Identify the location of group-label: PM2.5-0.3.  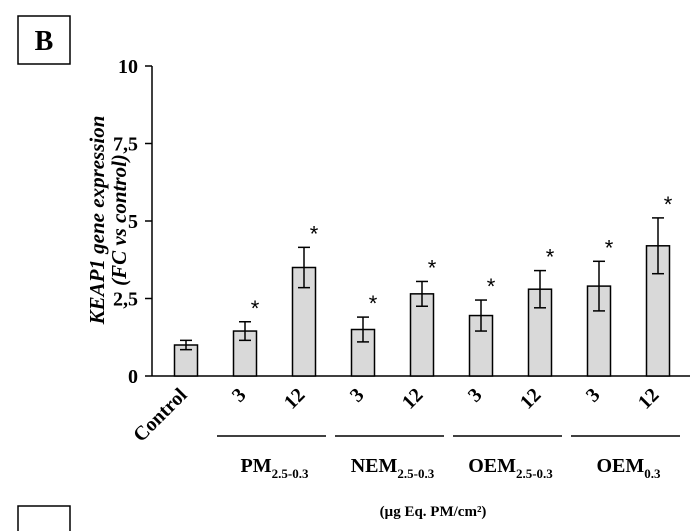
(275, 468).